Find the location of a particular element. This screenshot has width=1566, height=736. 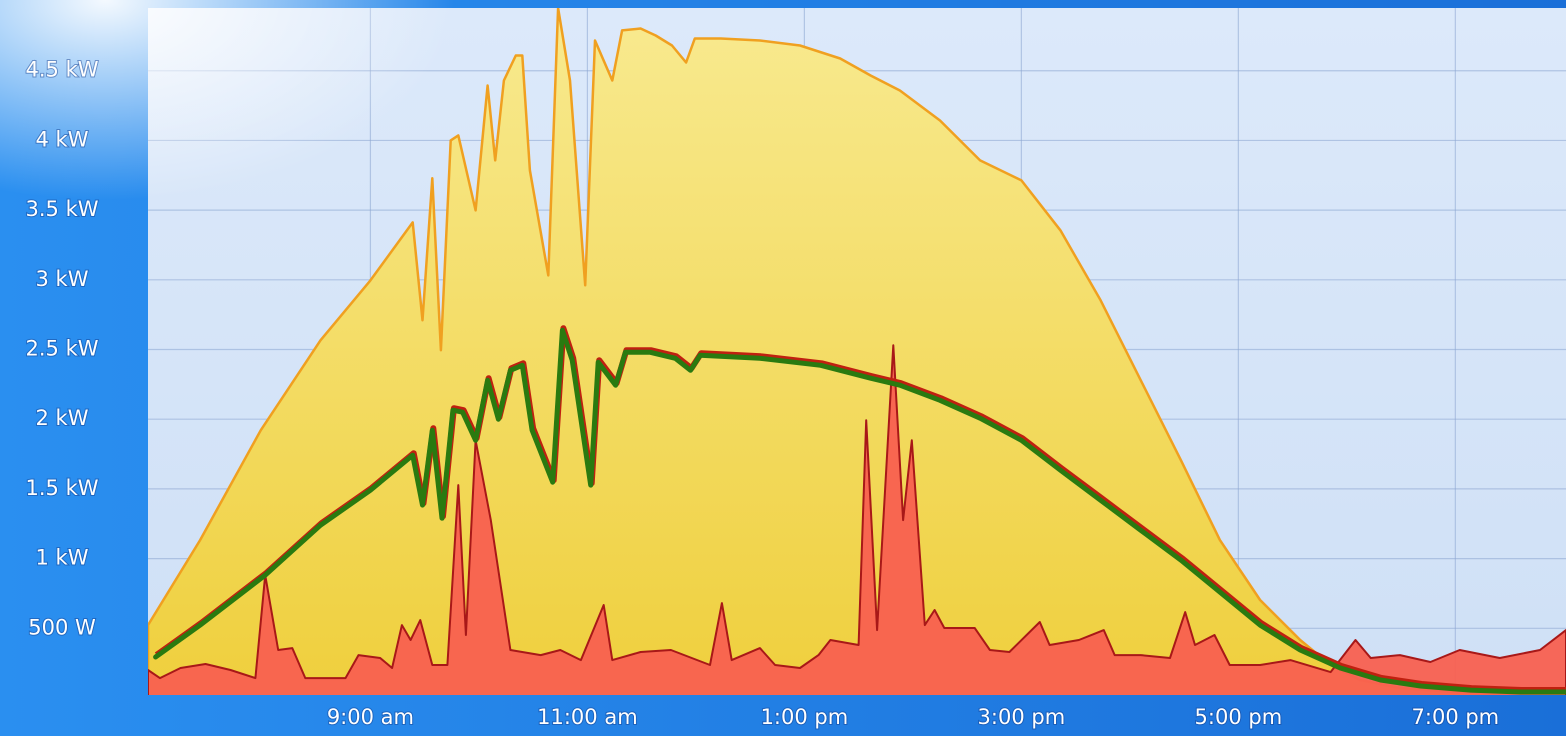

x-tick-label: 9:00 am is located at coordinates (370, 717).